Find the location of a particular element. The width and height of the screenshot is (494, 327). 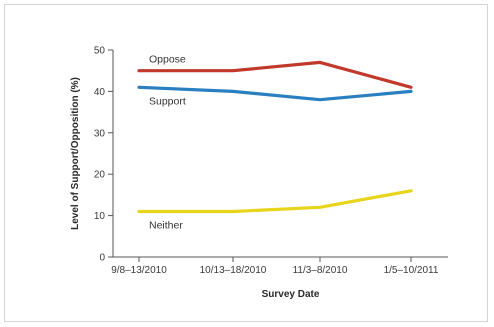

y-tick-label: 20 is located at coordinates (100, 175).